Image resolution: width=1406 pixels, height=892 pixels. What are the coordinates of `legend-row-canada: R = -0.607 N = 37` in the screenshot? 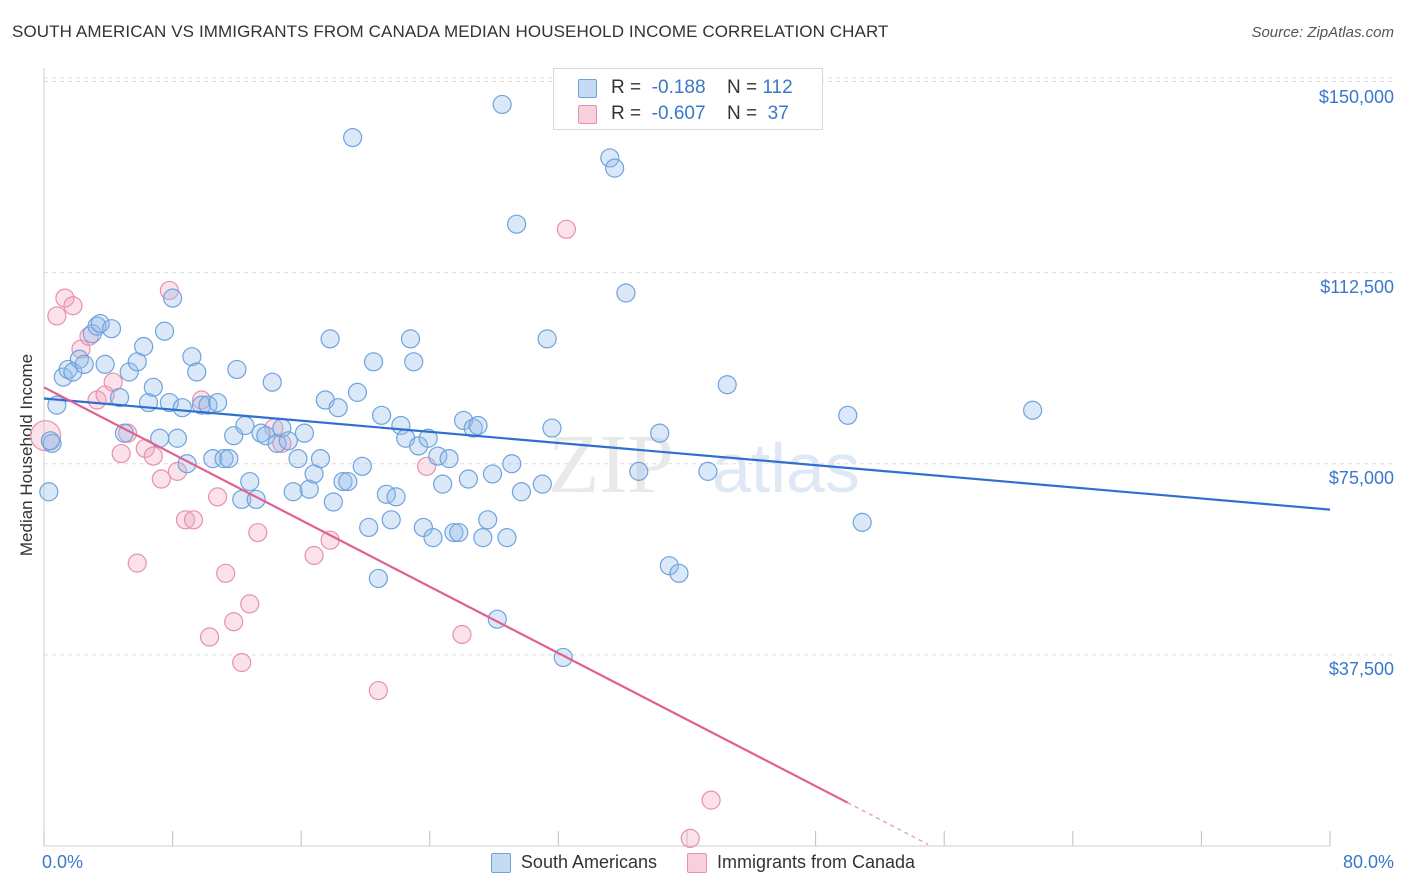 It's located at (683, 114).